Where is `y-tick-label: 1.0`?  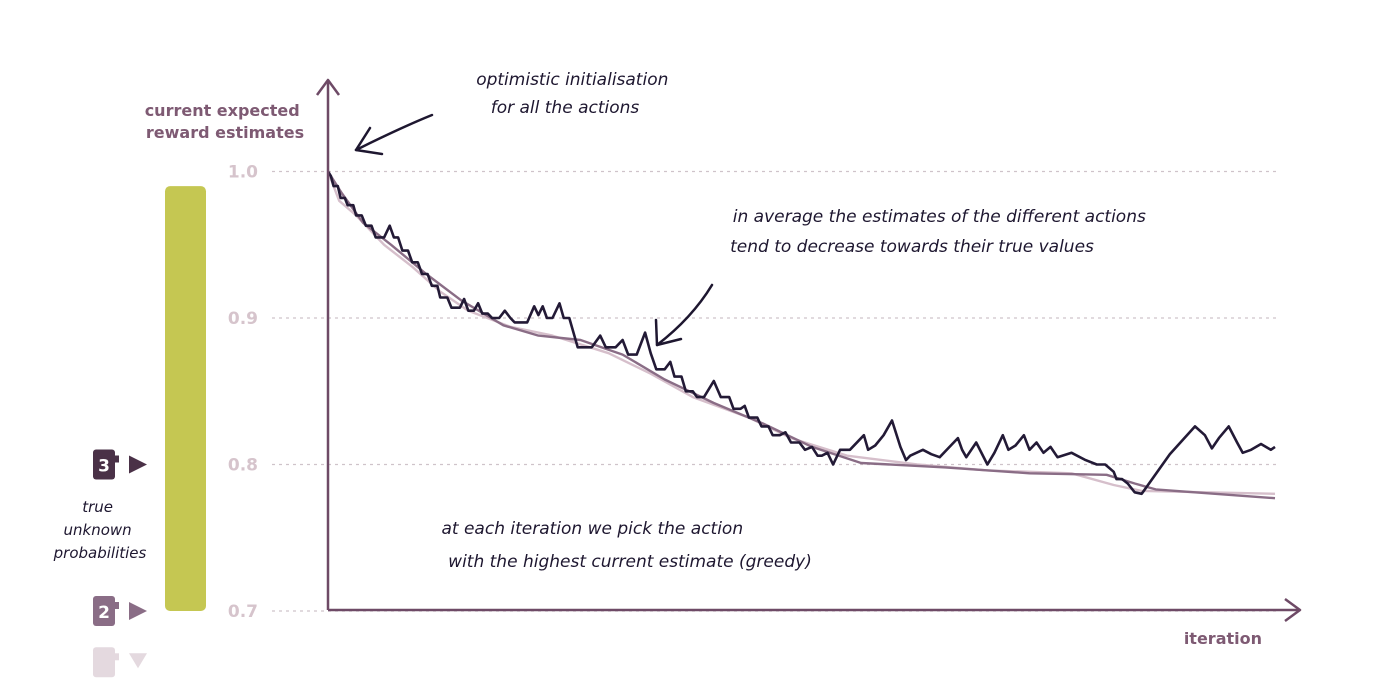 y-tick-label: 1.0 is located at coordinates (243, 173).